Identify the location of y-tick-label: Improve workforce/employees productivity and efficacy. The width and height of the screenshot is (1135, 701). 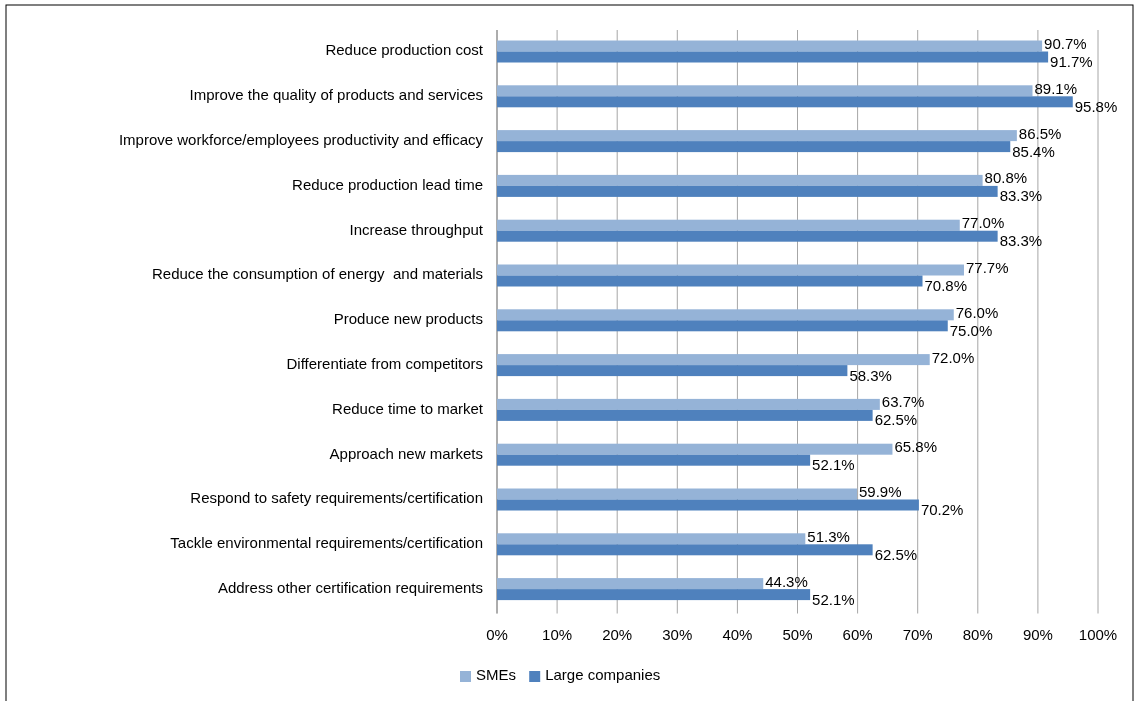
(301, 140).